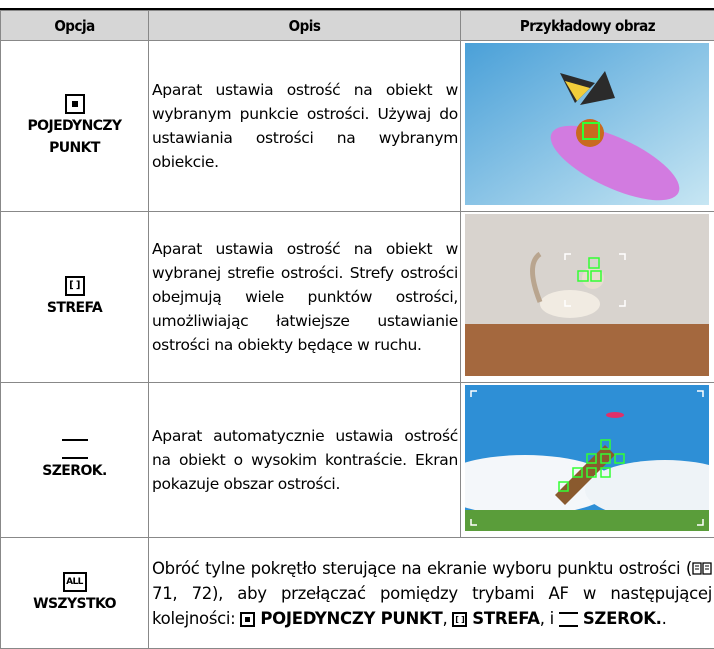 The image size is (714, 649). What do you see at coordinates (351, 618) in the screenshot?
I see `bold-text: POJEDYNCZY PUNKT` at bounding box center [351, 618].